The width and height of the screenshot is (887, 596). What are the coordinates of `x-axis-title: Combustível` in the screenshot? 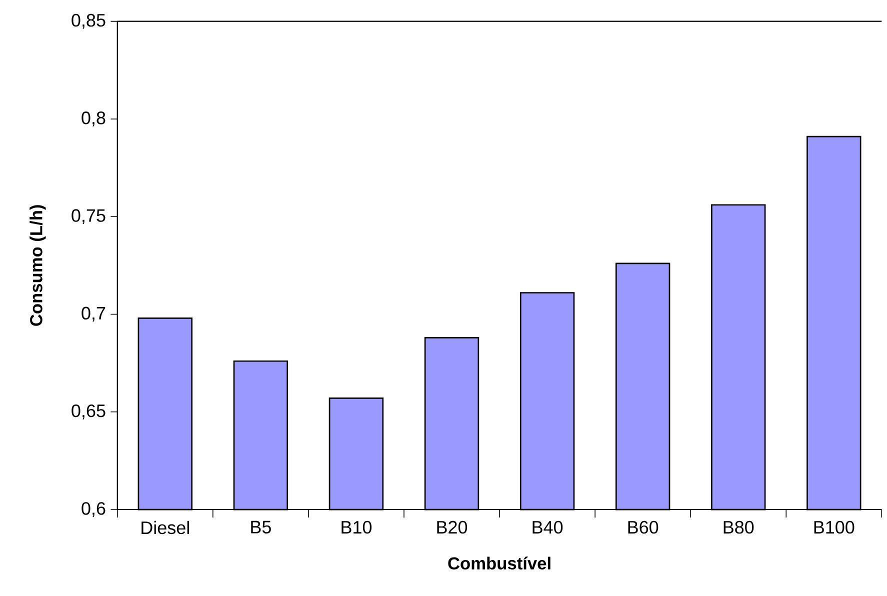 It's located at (499, 563).